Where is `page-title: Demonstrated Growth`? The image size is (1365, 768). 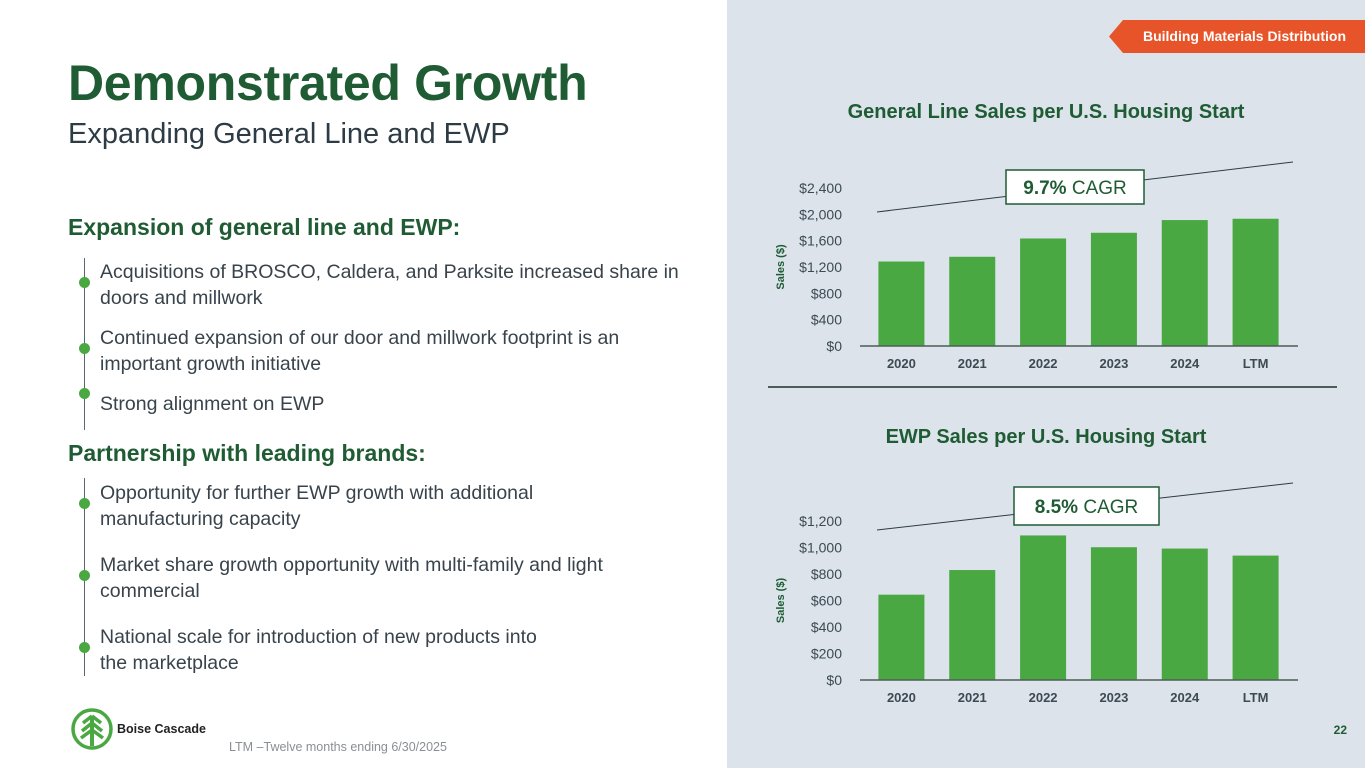
page-title: Demonstrated Growth is located at coordinates (328, 83).